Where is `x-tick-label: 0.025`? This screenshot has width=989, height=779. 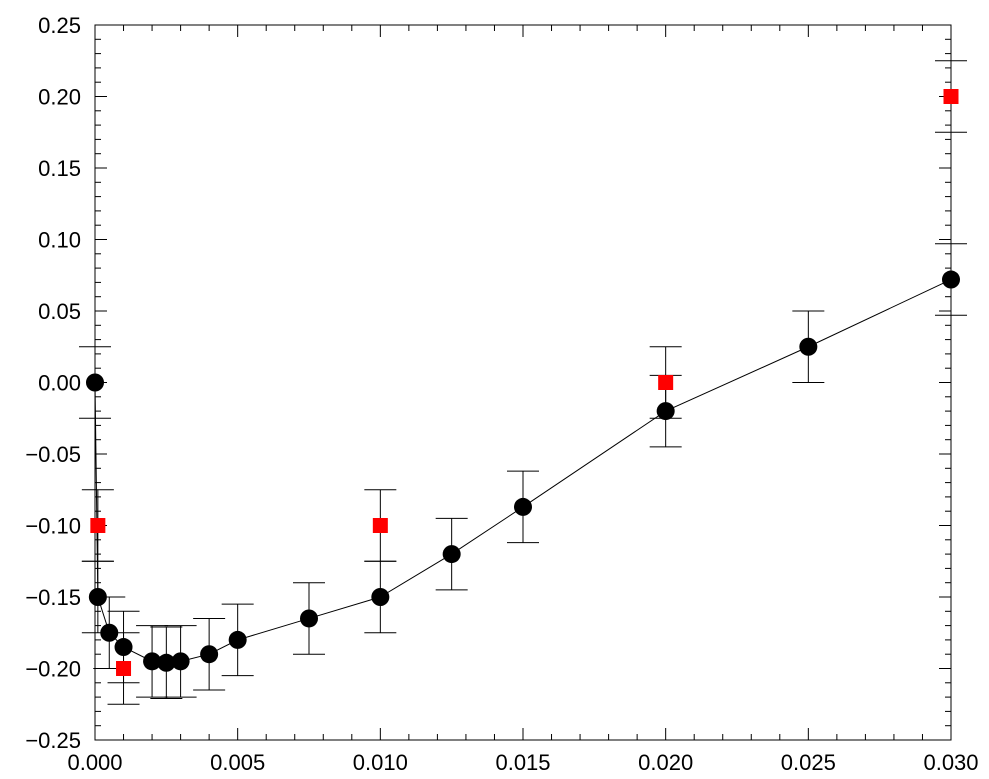 x-tick-label: 0.025 is located at coordinates (808, 762).